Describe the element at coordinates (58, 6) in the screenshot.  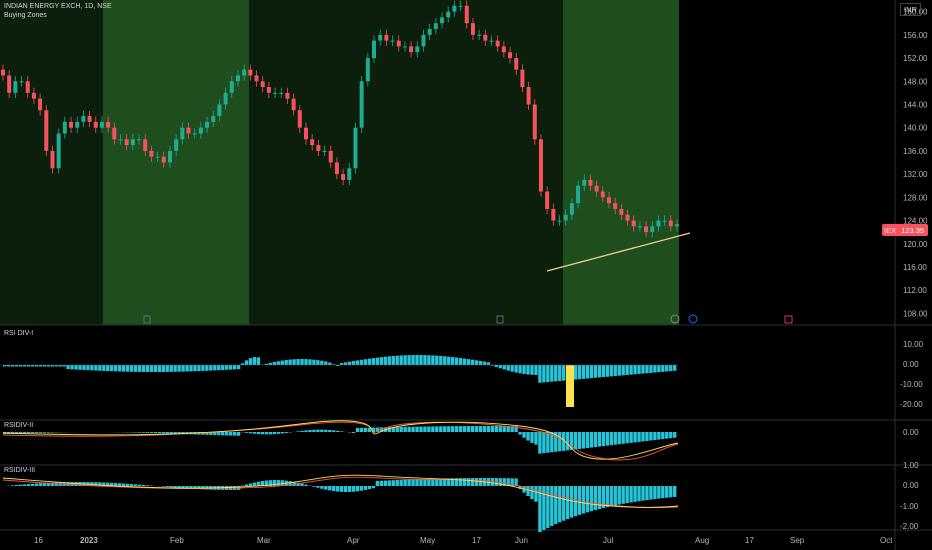
I see `symbol-title: INDIAN ENERGY EXCH, 1D, NSE` at that location.